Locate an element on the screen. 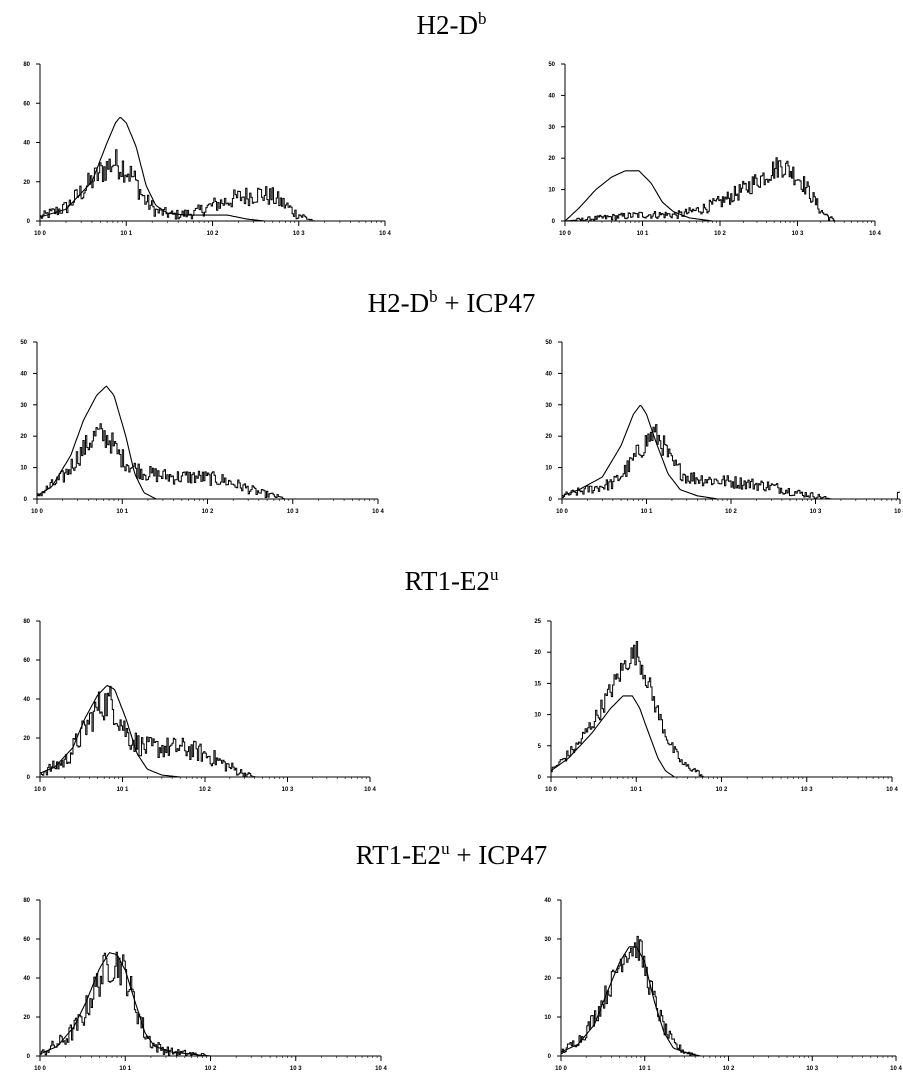  histogram-panel-6: 0 20 40 60 80 10 0 10 1 10 2 10 3 10 4 is located at coordinates (205, 985).